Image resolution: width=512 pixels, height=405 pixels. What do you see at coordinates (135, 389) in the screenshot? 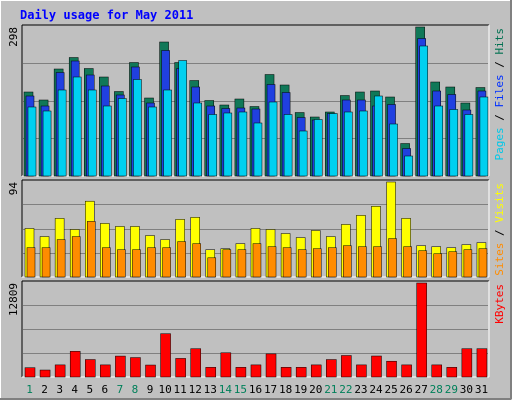
I see `x-tick-day-8: 8` at bounding box center [135, 389].